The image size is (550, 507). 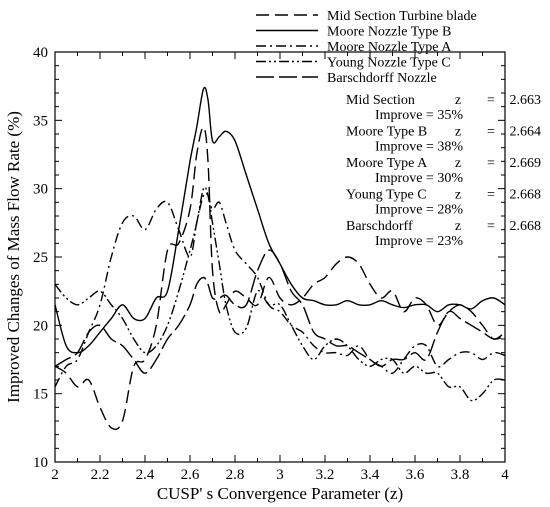 What do you see at coordinates (40, 463) in the screenshot?
I see `y-tick-label: 10` at bounding box center [40, 463].